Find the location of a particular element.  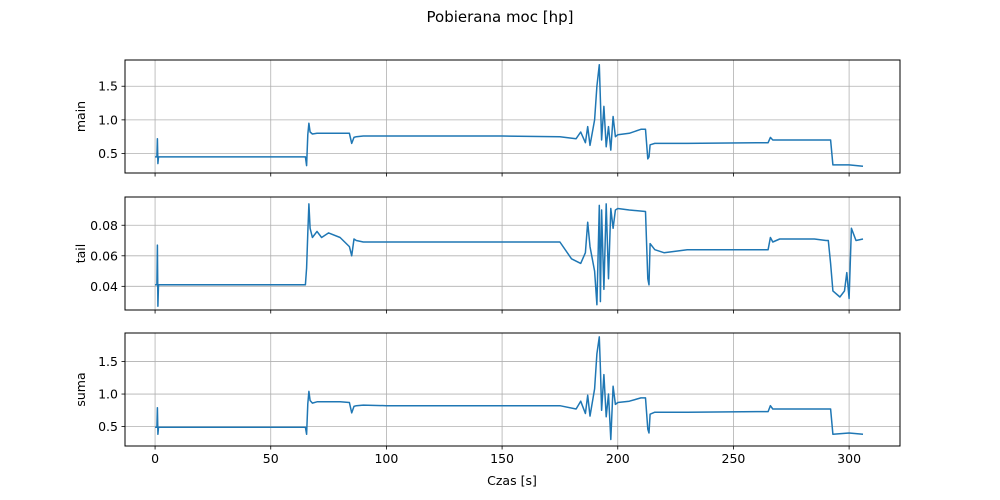

suma-series-line is located at coordinates (509, 388).